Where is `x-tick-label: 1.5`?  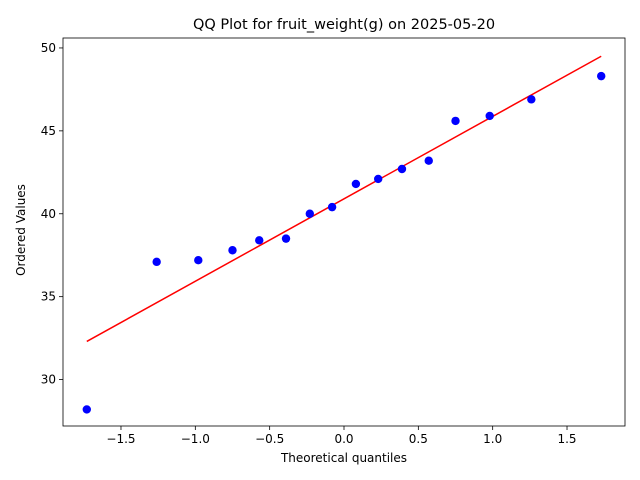 x-tick-label: 1.5 is located at coordinates (566, 439).